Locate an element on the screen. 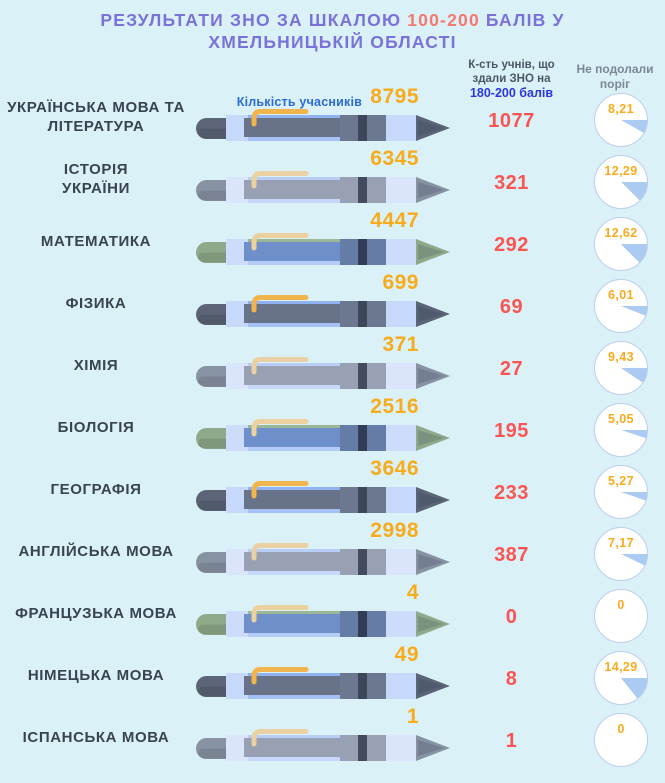  top-scorers-count: 195 is located at coordinates (511, 430).